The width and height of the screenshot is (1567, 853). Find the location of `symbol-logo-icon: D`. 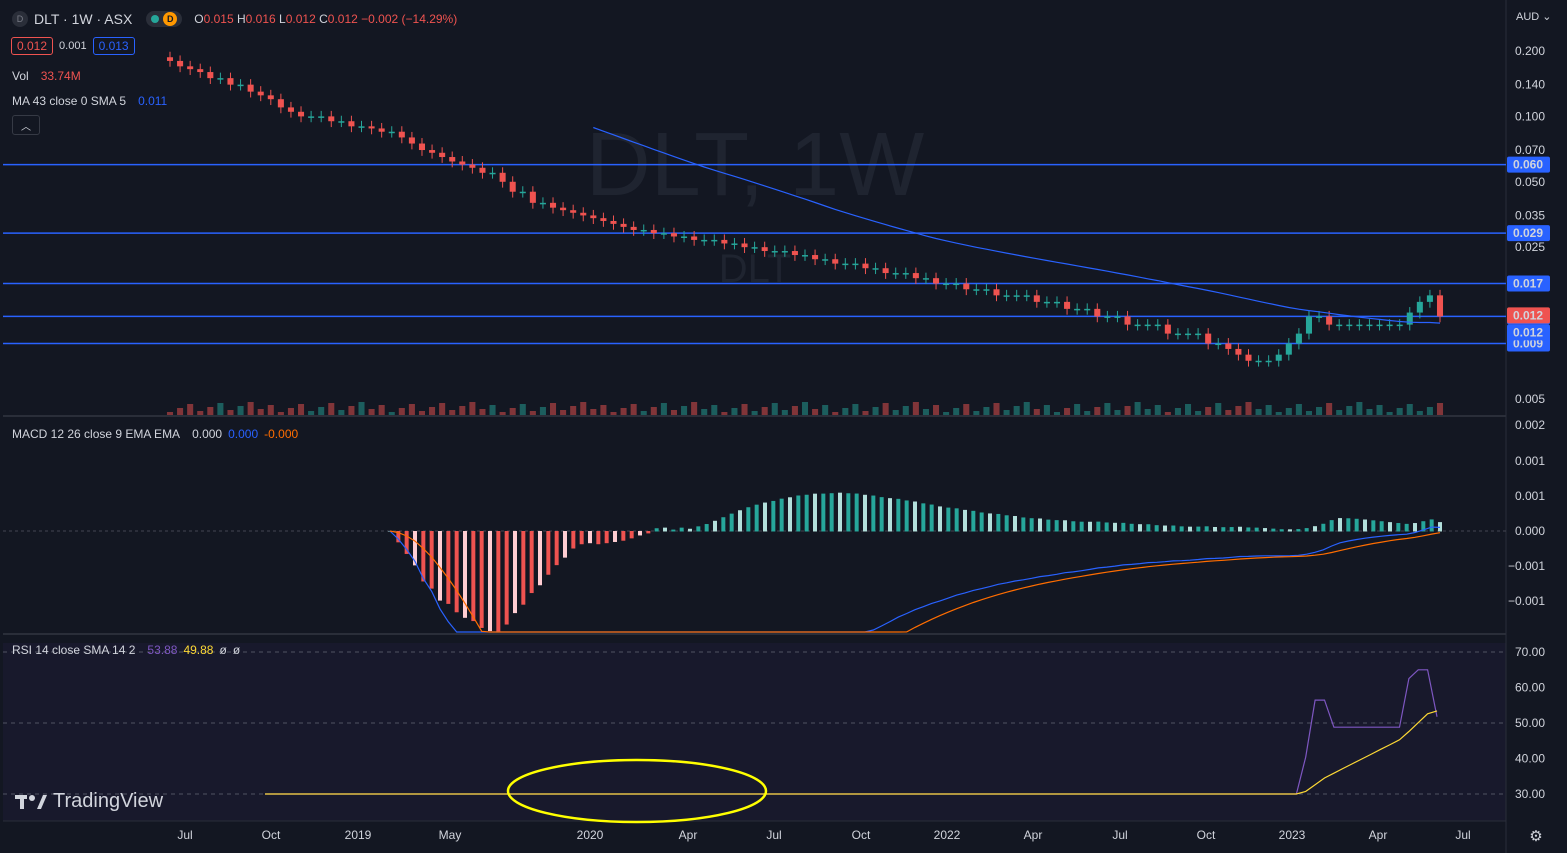

symbol-logo-icon: D is located at coordinates (20, 19).